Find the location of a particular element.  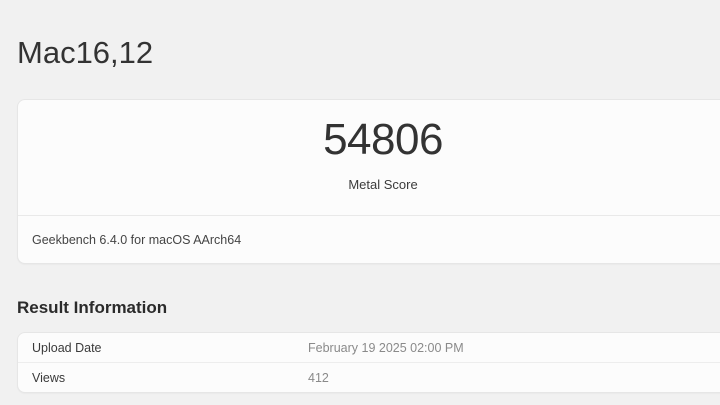

table-row-key: Upload Date is located at coordinates (67, 347).